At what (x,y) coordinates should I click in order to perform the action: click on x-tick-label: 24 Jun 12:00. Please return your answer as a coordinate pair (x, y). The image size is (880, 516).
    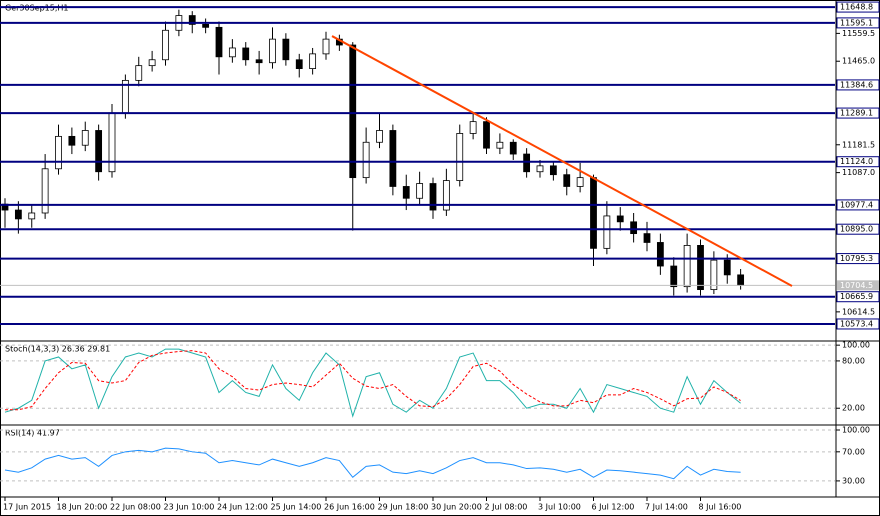
    Looking at the image, I should click on (242, 507).